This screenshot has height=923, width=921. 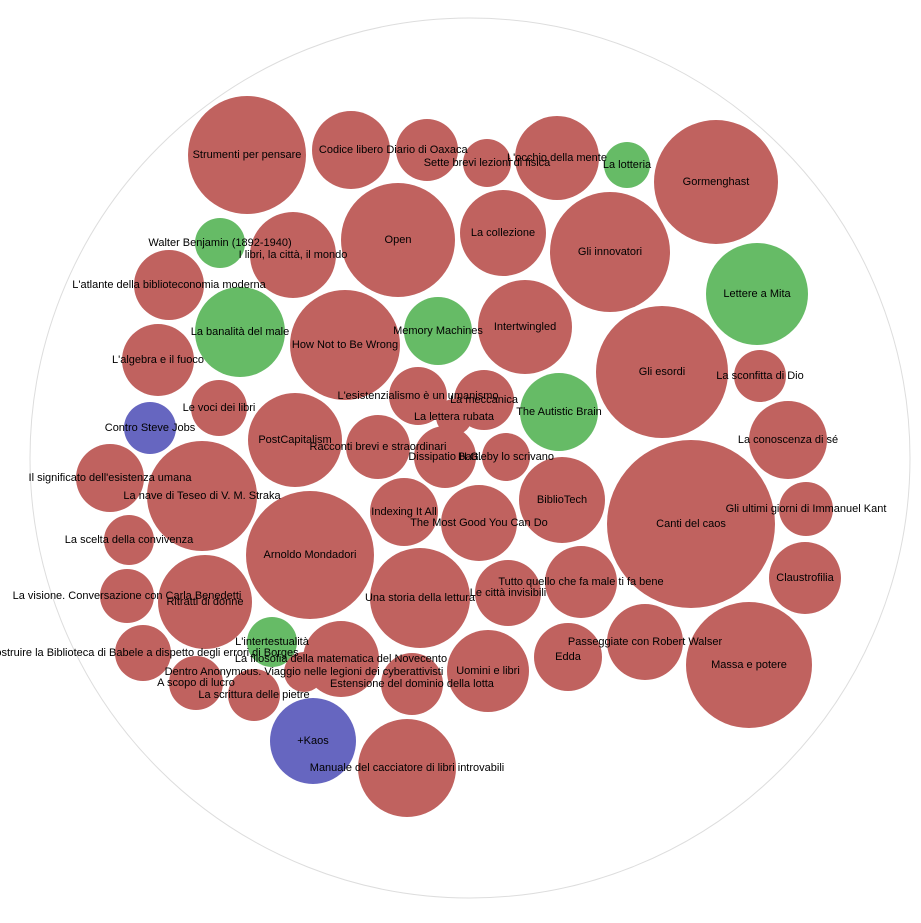 I want to click on bubble-label: Sette brevi lezioni di fisica, so click(x=487, y=163).